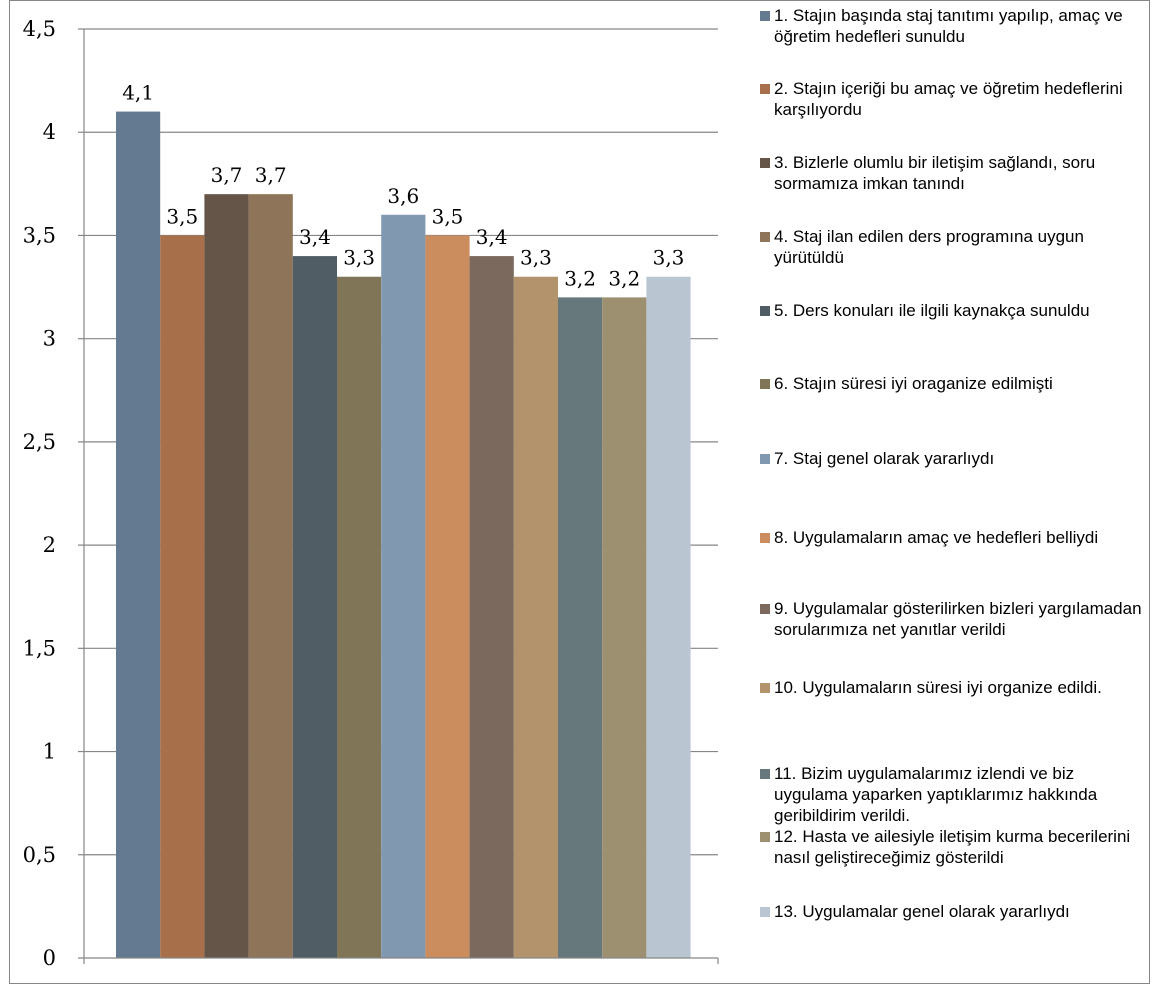 The width and height of the screenshot is (1155, 989). Describe the element at coordinates (39, 442) in the screenshot. I see `y-tick-label: 2,5` at that location.